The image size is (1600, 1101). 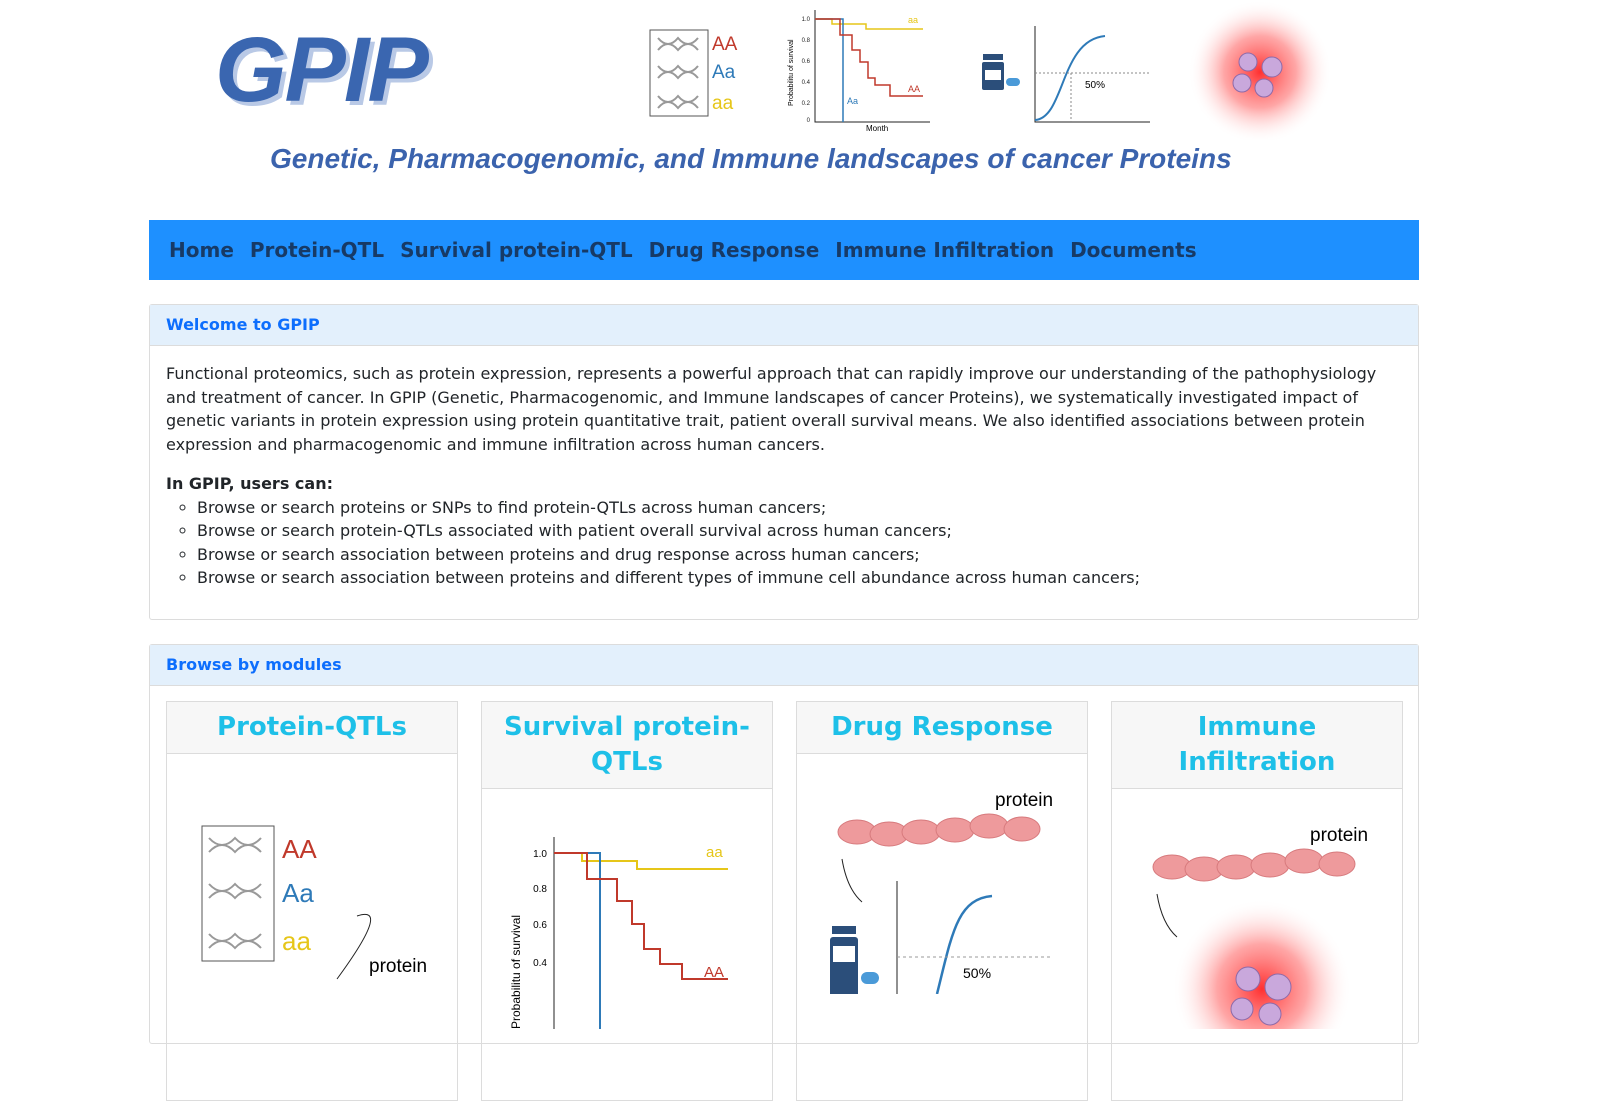 I want to click on module-card: Protein-QTLs AA Aa aa protein, so click(x=312, y=901).